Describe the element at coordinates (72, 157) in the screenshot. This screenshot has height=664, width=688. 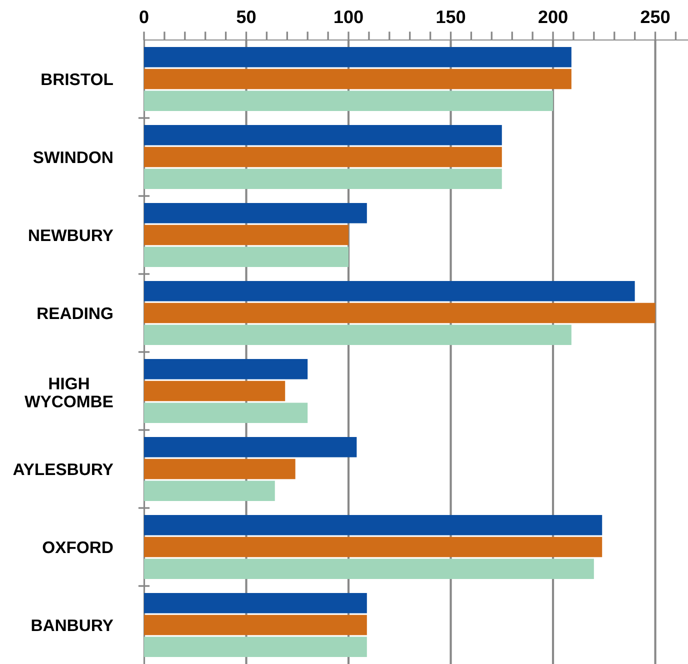
I see `y-tick-label: SWINDON` at that location.